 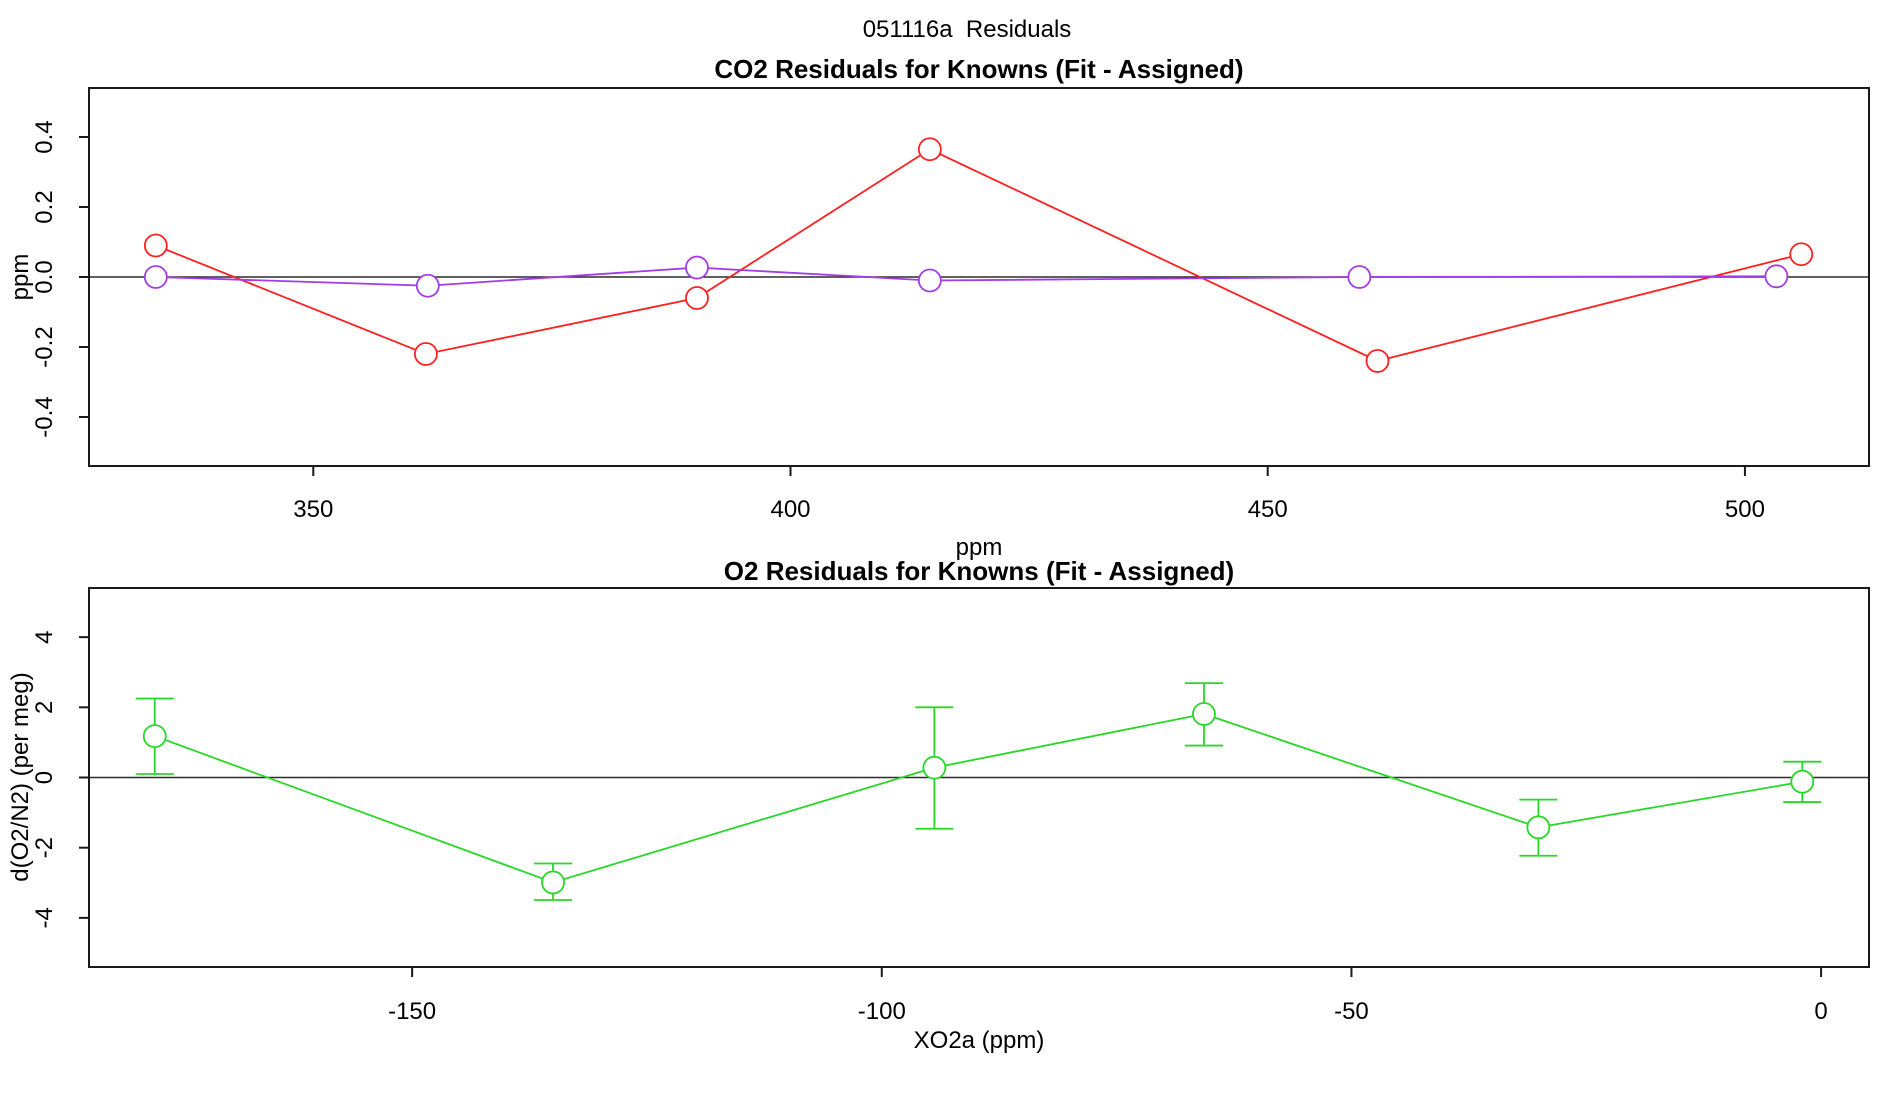 What do you see at coordinates (44, 346) in the screenshot?
I see `y-tick-label: -0.2` at bounding box center [44, 346].